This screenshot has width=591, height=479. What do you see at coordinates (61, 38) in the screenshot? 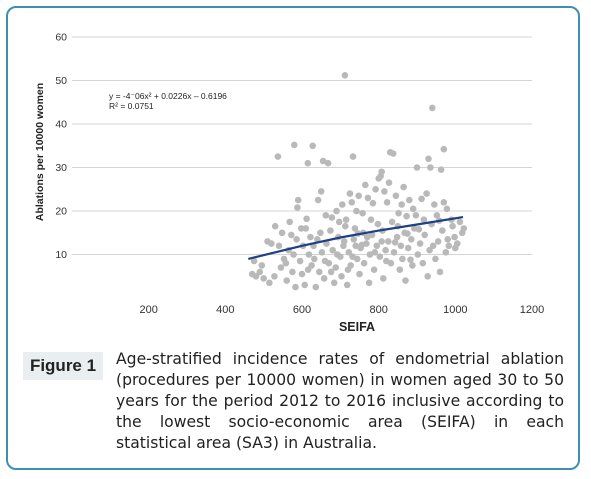
I see `y-tick-label: 60` at bounding box center [61, 38].